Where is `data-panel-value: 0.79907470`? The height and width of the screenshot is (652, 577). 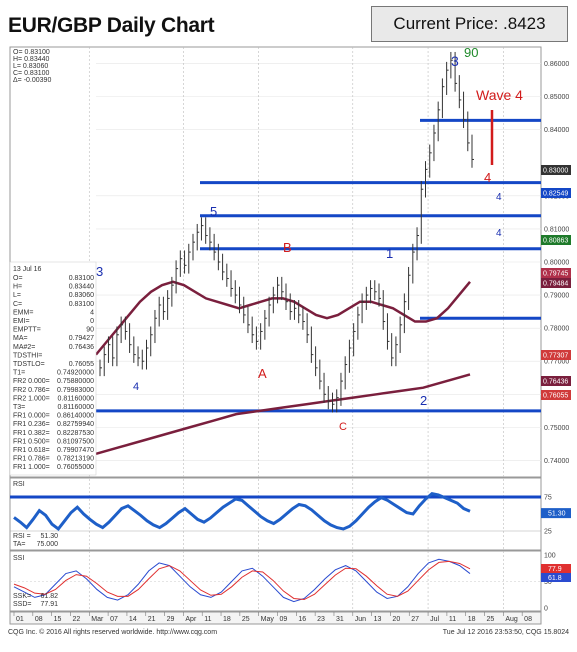
data-panel-value: 0.79907470 is located at coordinates (75, 450).